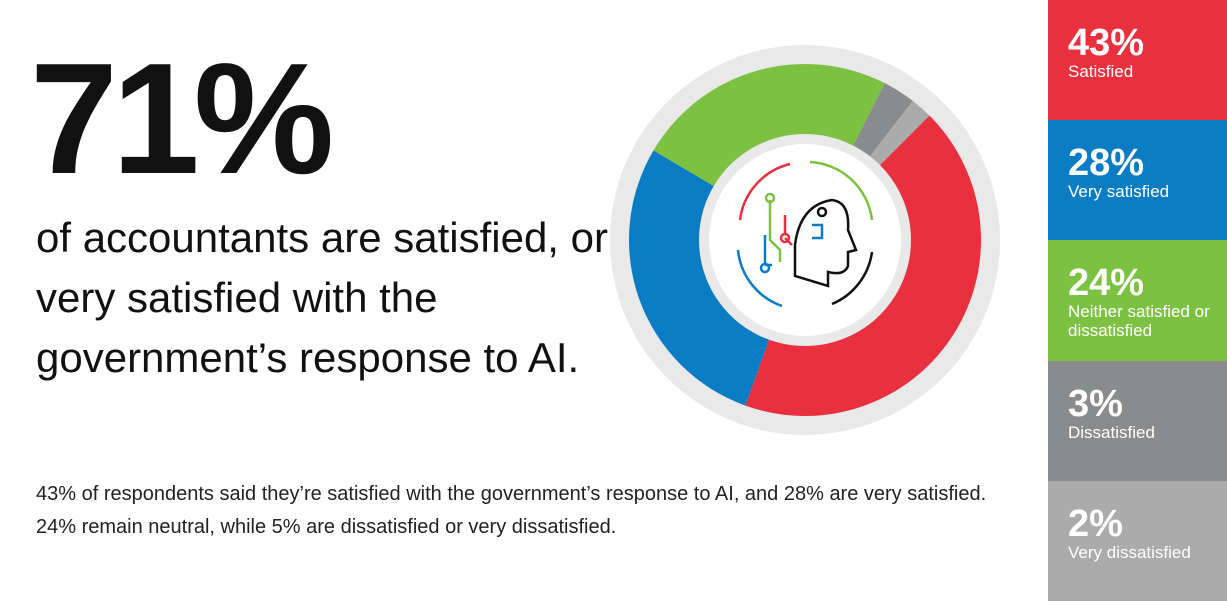  What do you see at coordinates (1129, 552) in the screenshot?
I see `legend-label: Very dissatisfied` at bounding box center [1129, 552].